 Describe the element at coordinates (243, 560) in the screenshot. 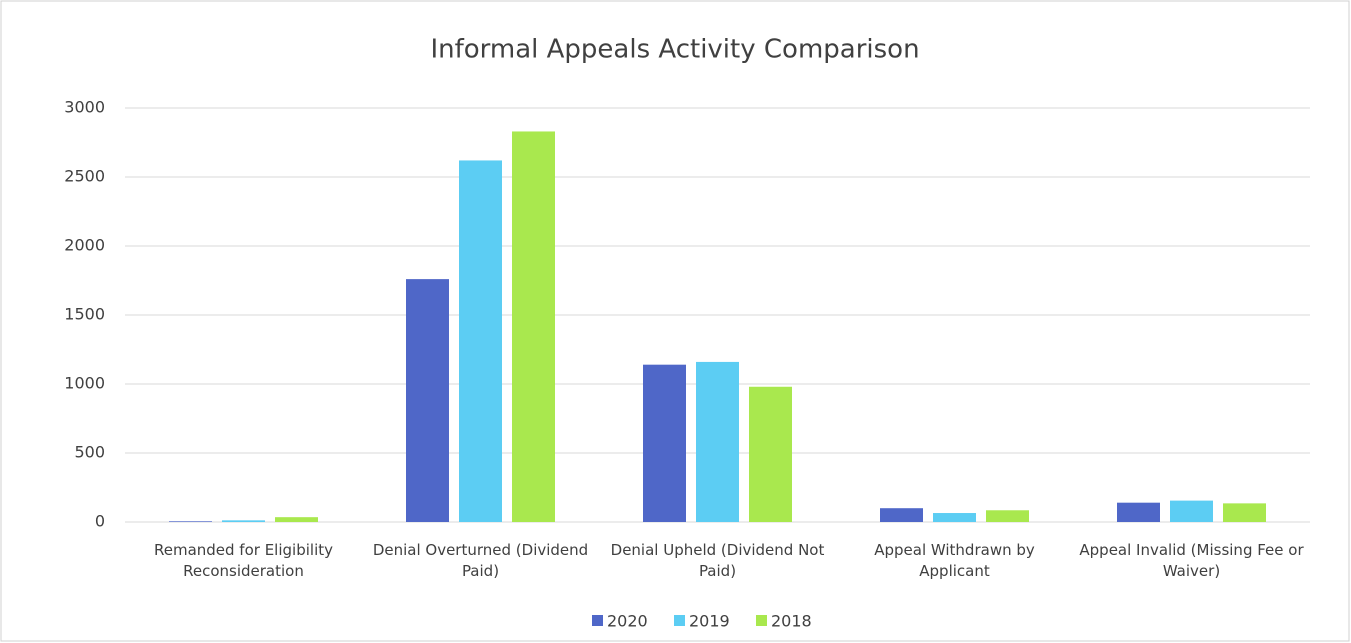

I see `x-tick-label: Remanded for Eligibility Reconsideration` at that location.